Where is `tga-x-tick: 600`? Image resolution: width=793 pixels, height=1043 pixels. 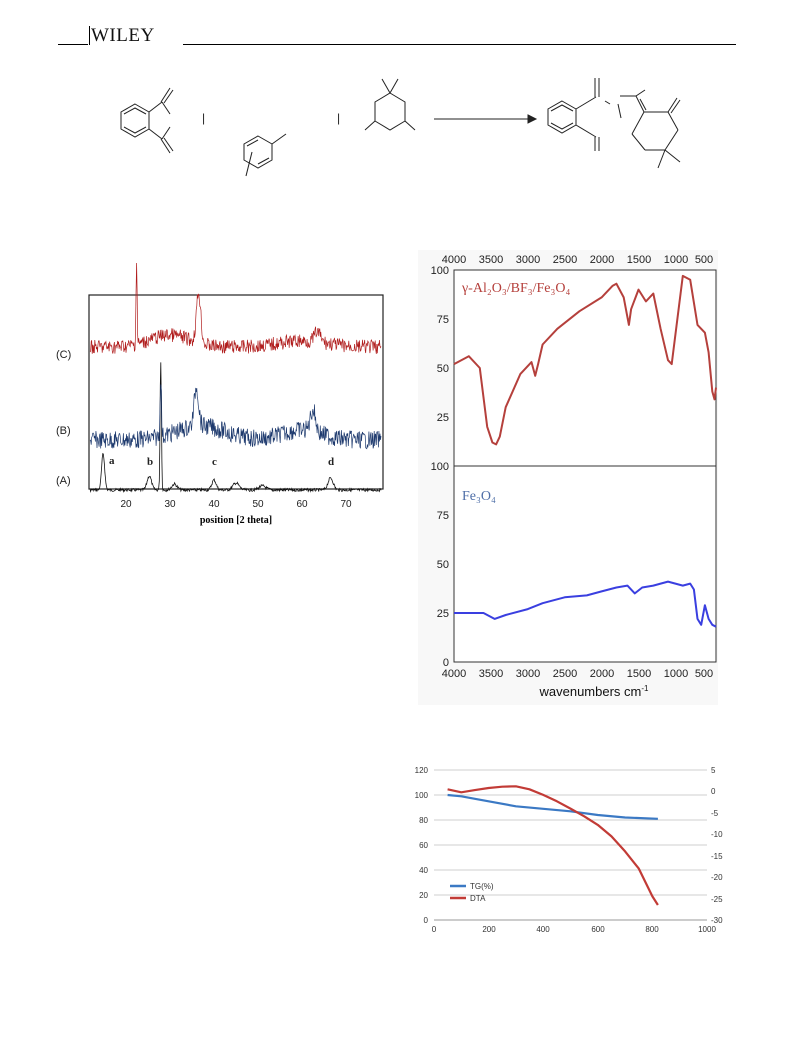
tga-x-tick: 600 is located at coordinates (598, 929).